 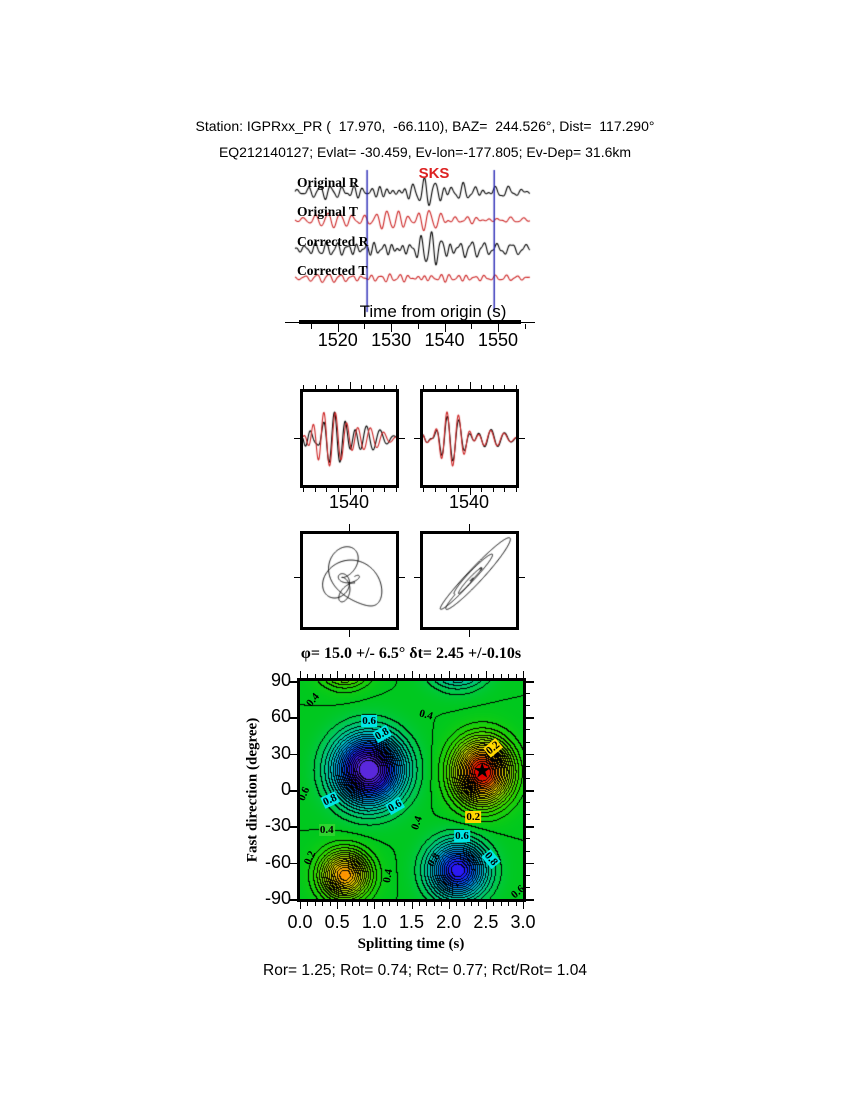 I want to click on contour-title: φ= 15.0 +/- 6.5° δt= 2.45 +/-0.10s, so click(x=411, y=653).